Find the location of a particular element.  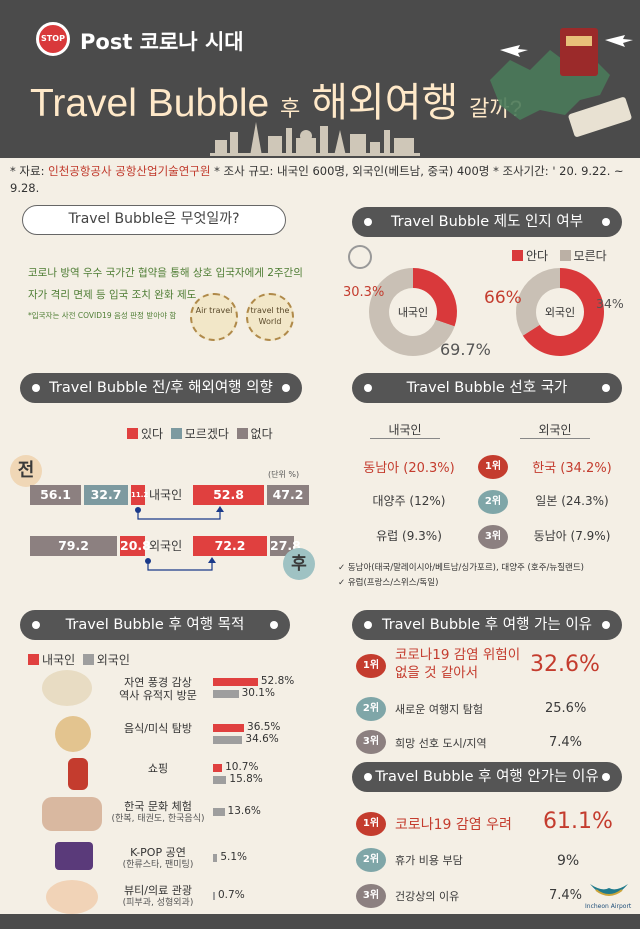

bar-dom-after-no: 47.2 is located at coordinates (288, 495).